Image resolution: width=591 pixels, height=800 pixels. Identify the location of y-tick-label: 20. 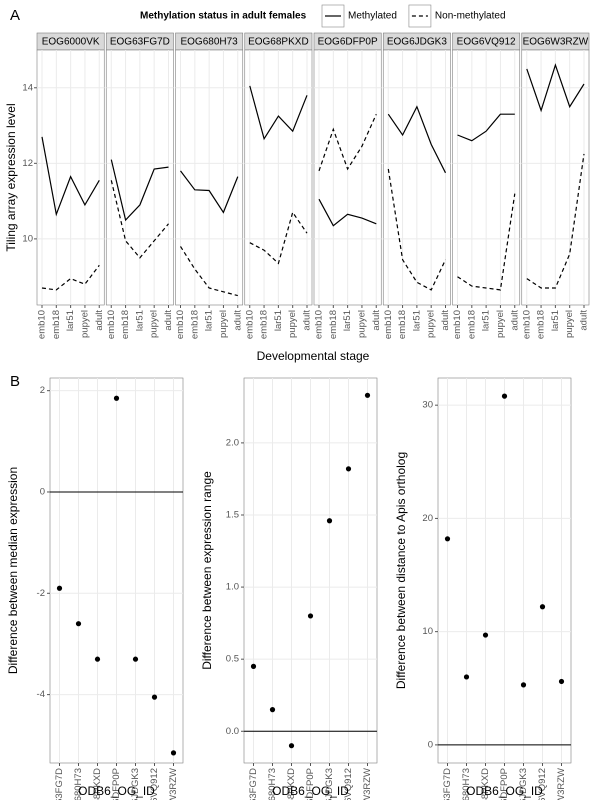
(427, 518).